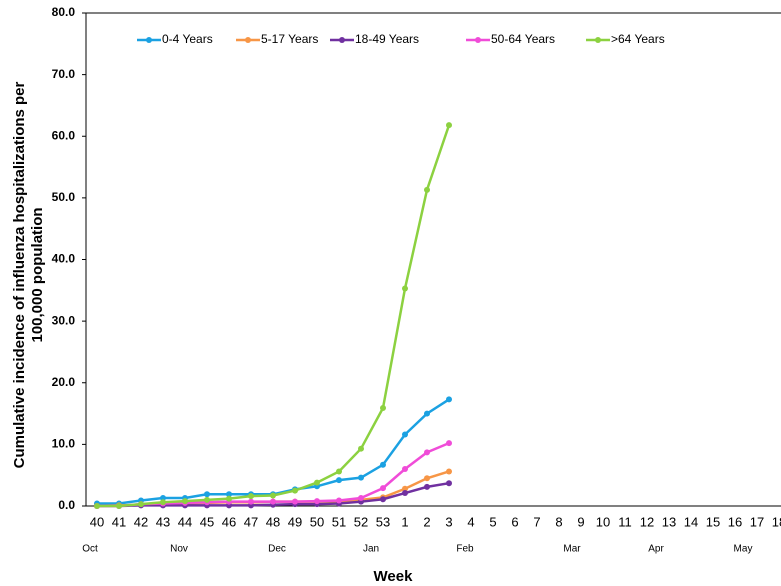  Describe the element at coordinates (647, 521) in the screenshot. I see `x-tick-label: 12` at that location.